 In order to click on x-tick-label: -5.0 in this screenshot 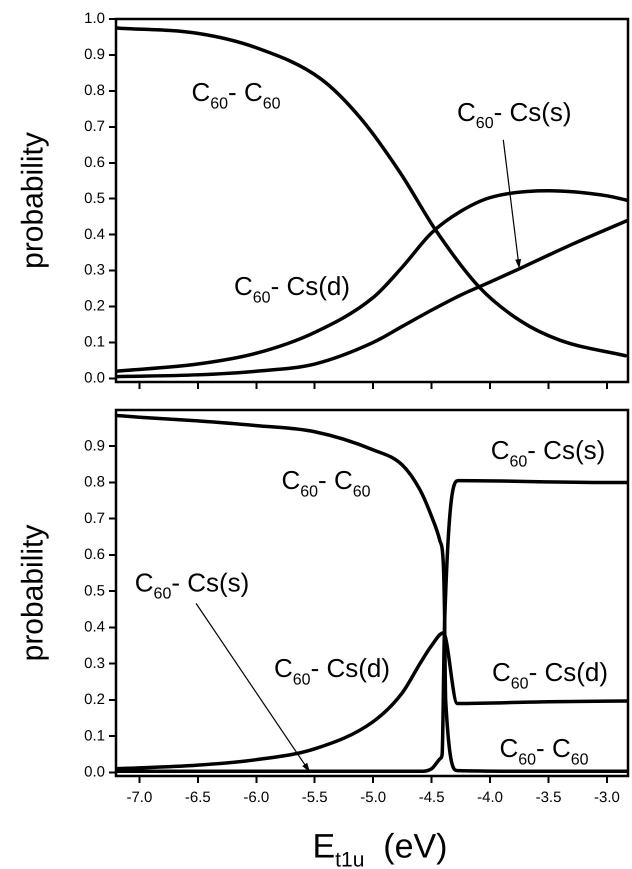, I will do `click(373, 797)`.